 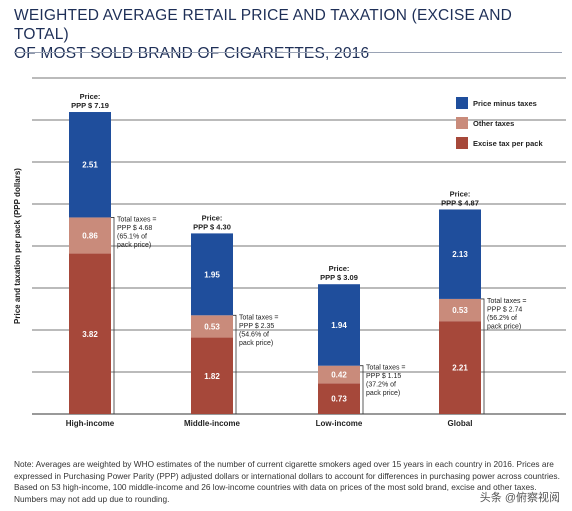 What do you see at coordinates (508, 143) in the screenshot?
I see `legend-label: Excise tax per pack` at bounding box center [508, 143].